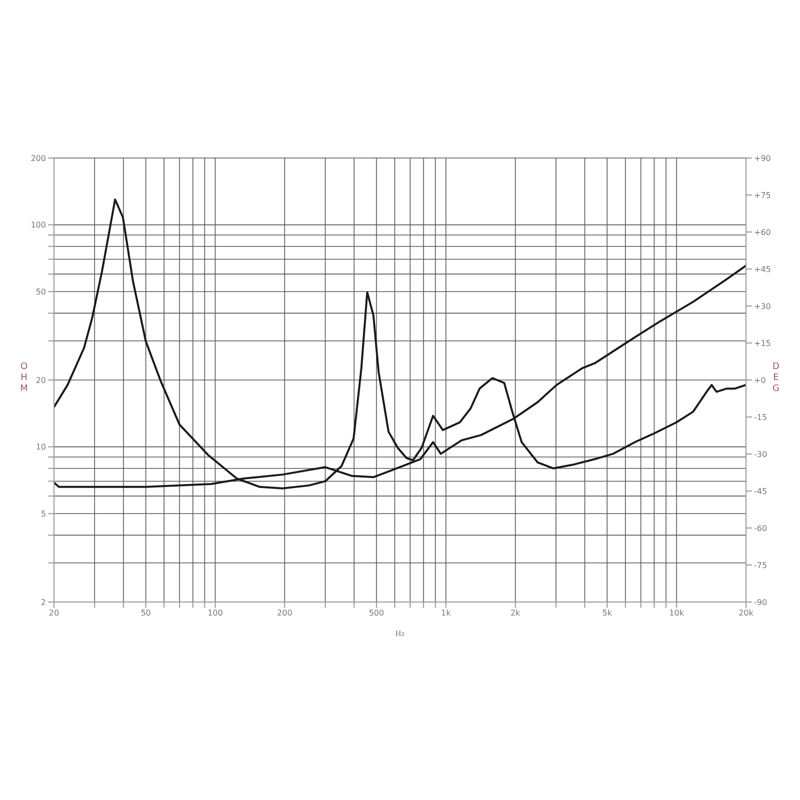 The height and width of the screenshot is (800, 800). Describe the element at coordinates (41, 380) in the screenshot. I see `y-tick-label: 20` at that location.